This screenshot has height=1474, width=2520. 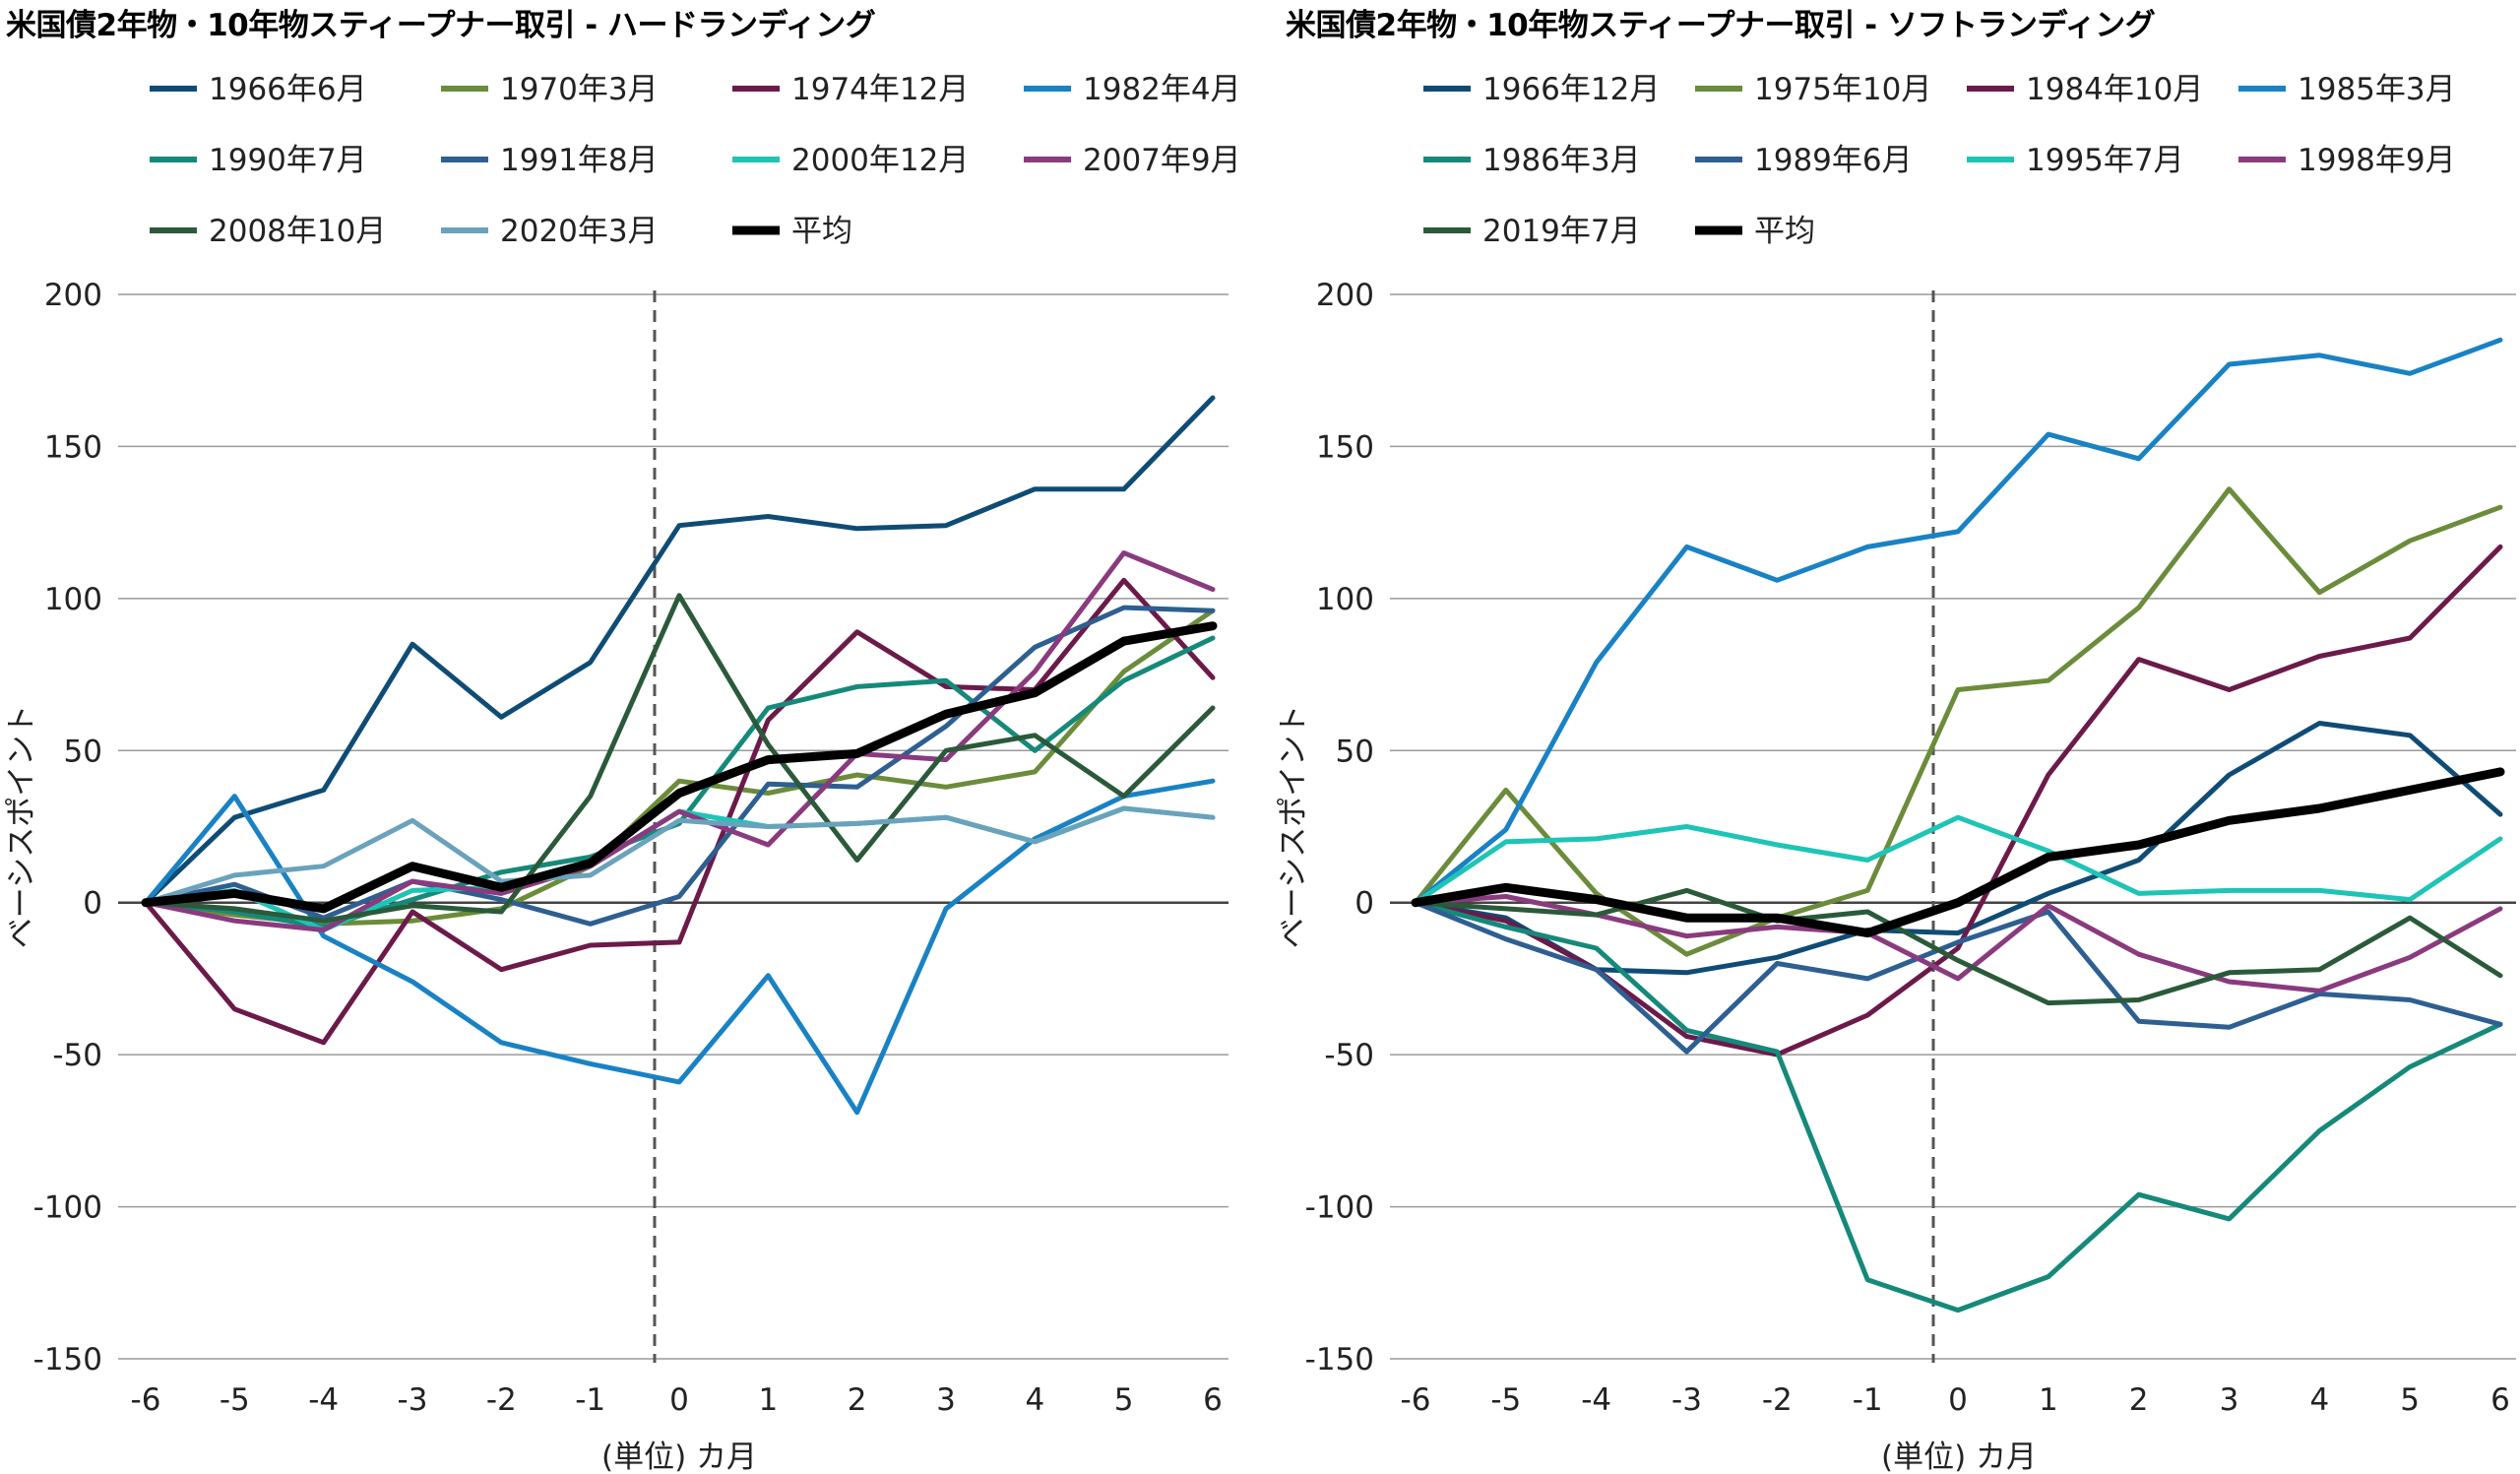 I want to click on chart-title-hard-landing: 米国債2年物・10年物スティープナー取引 - ハードランディング, so click(x=441, y=26).